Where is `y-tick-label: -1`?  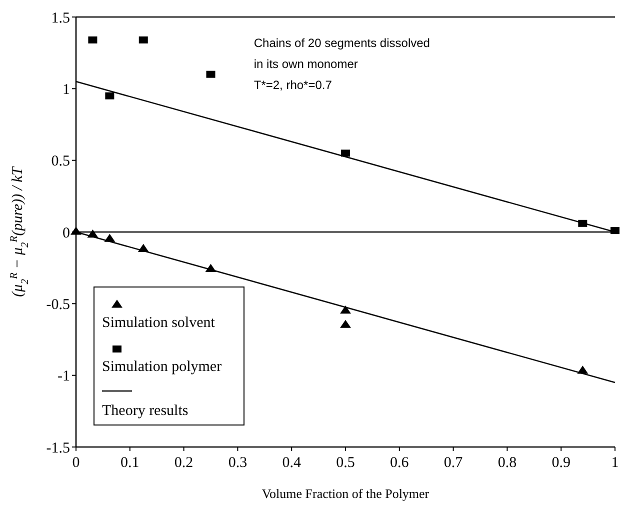 y-tick-label: -1 is located at coordinates (64, 376).